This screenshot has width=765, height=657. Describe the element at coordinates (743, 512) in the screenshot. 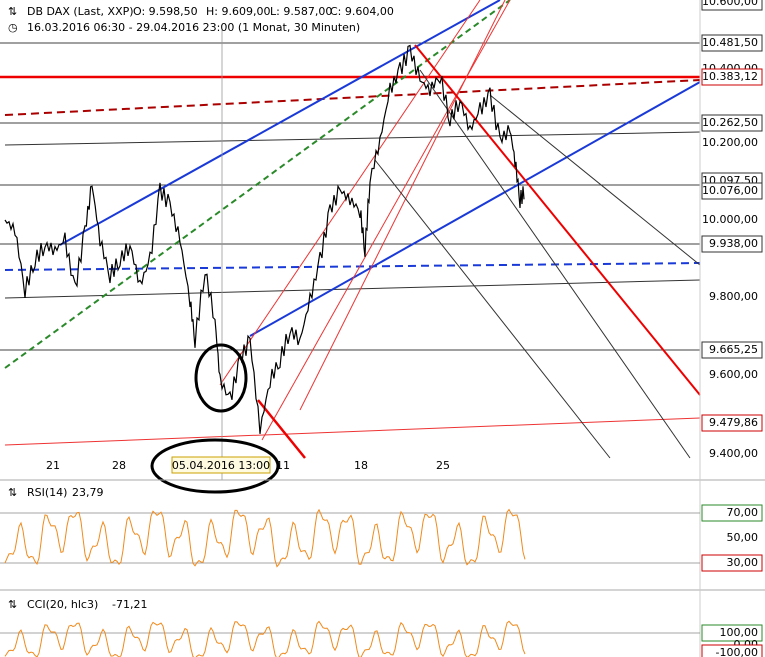

I see `axis-label: 70,00` at that location.